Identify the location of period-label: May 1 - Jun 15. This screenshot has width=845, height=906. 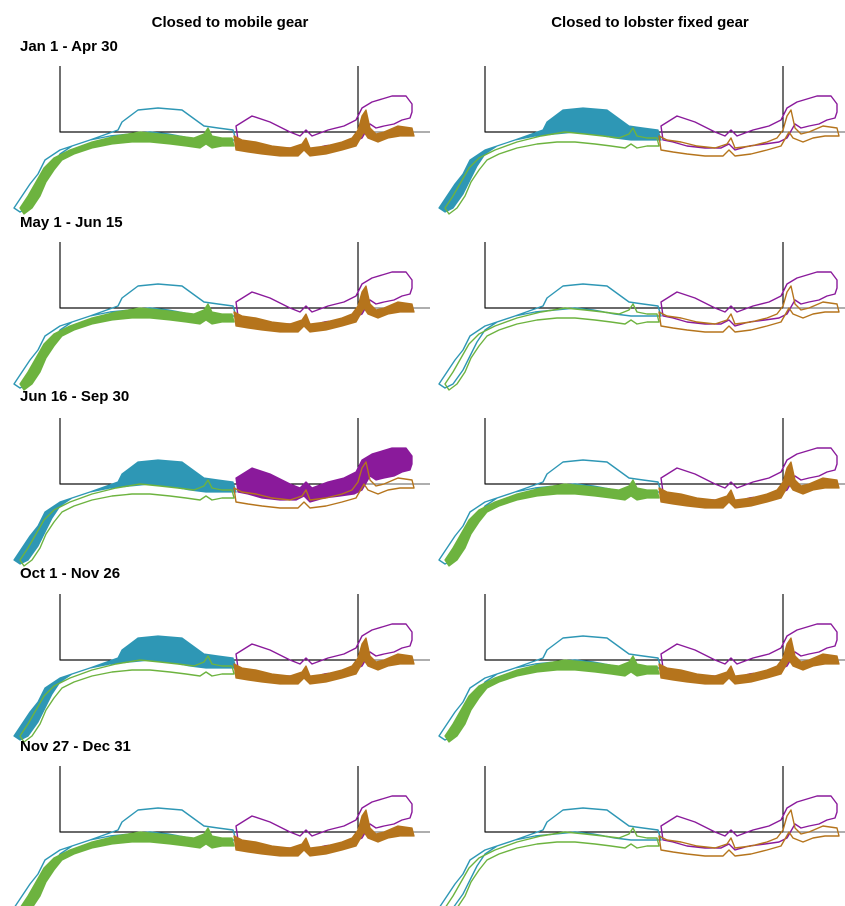
(71, 222).